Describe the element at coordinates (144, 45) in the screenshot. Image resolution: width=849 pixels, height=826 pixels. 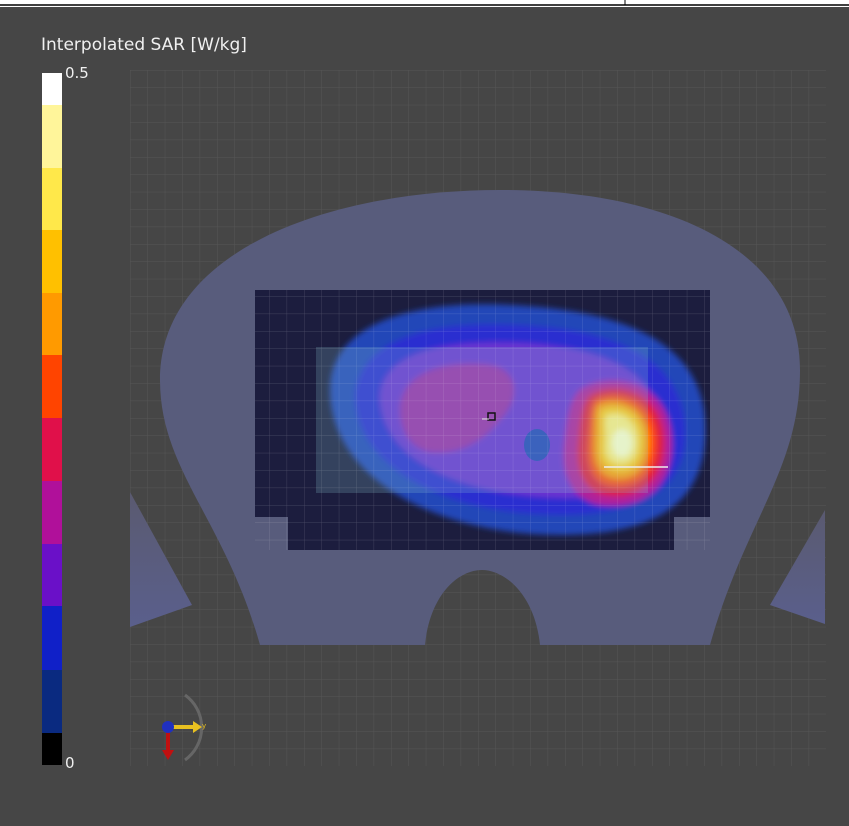
I see `colorbar-title: Interpolated SAR [W/kg]` at that location.